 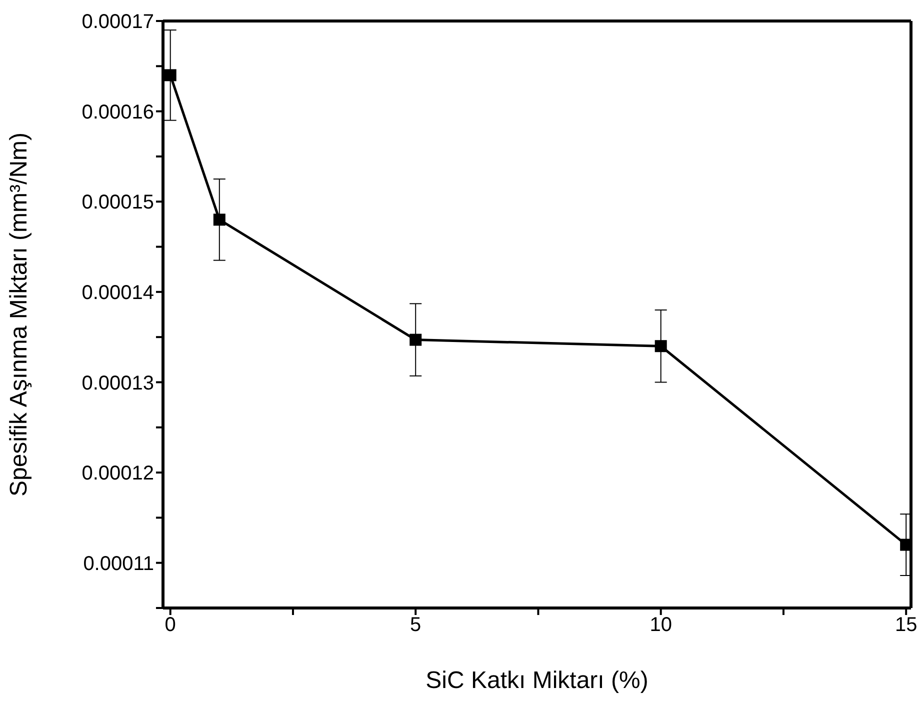 I want to click on x-axis-title: SiC Katkı Miktarı (%), so click(x=537, y=680).